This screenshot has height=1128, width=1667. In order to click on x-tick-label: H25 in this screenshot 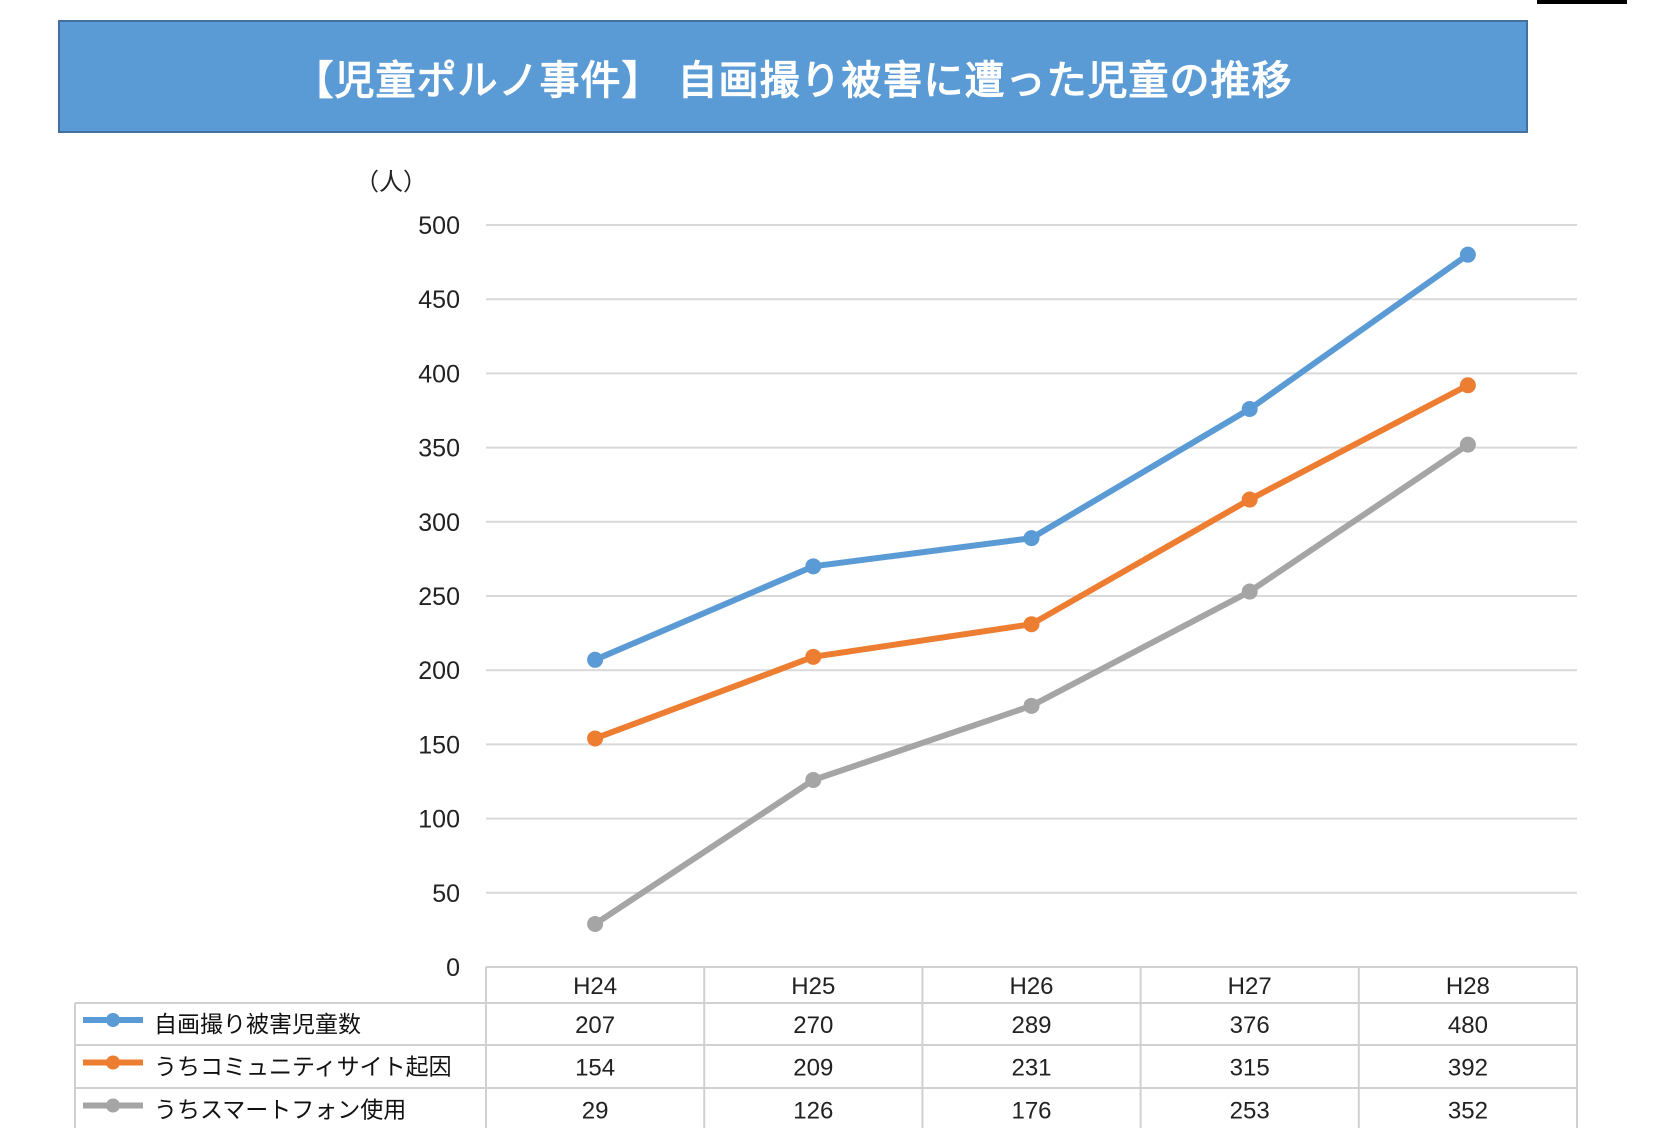, I will do `click(813, 986)`.